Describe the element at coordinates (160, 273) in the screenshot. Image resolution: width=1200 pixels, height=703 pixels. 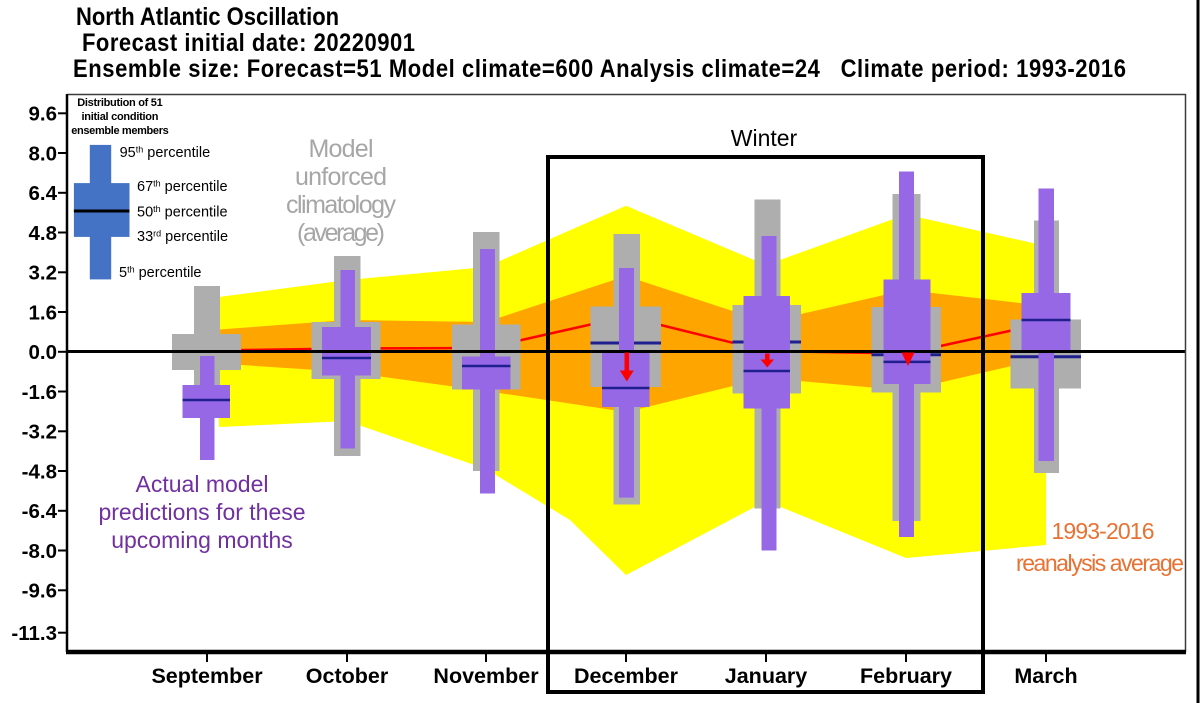
I see `svg-text: 5th percentile` at that location.